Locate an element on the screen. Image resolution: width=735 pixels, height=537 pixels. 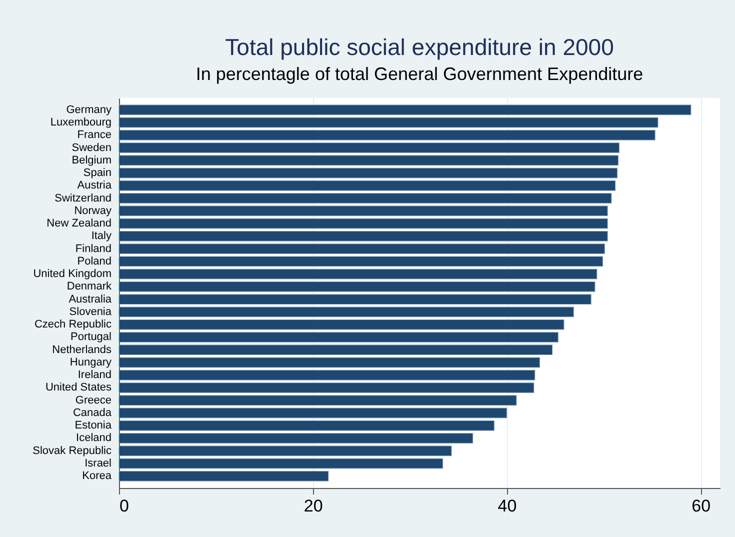
y-tick-label: Belgium is located at coordinates (92, 160).